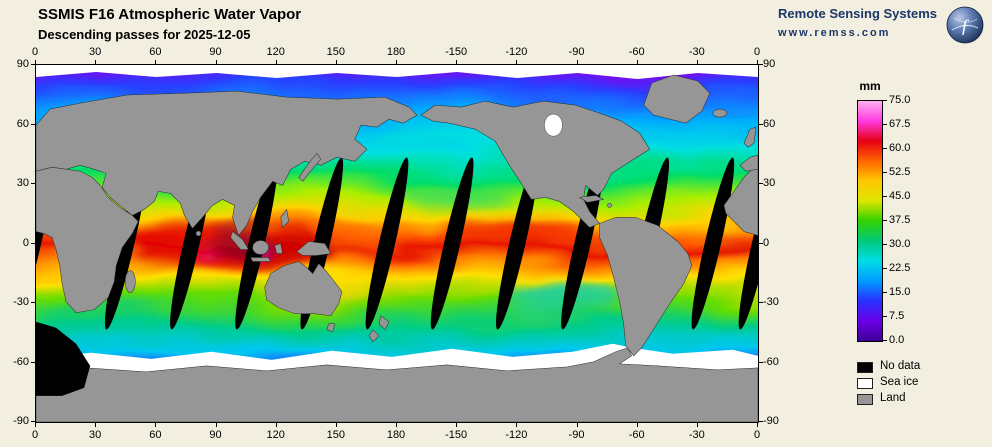 This screenshot has width=992, height=447. What do you see at coordinates (834, 33) in the screenshot?
I see `logo-url-link: www.remss.com` at bounding box center [834, 33].